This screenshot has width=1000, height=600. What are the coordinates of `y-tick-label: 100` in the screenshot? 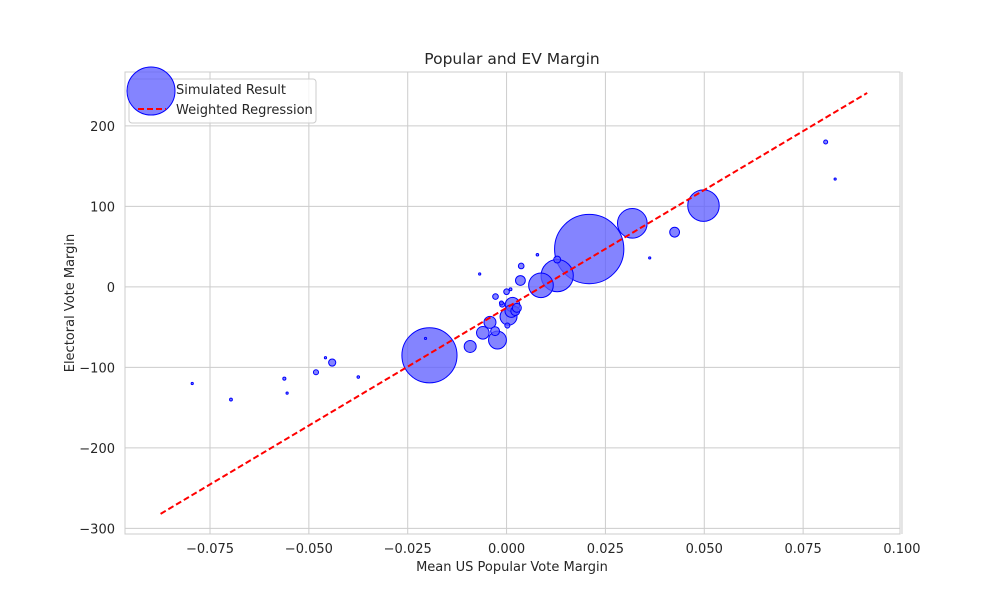 It's located at (102, 207).